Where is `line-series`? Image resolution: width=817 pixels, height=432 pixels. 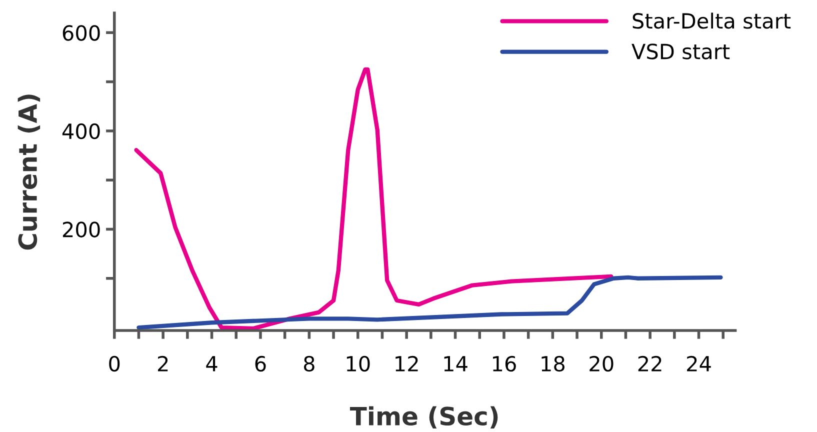 line-series is located at coordinates (429, 302).